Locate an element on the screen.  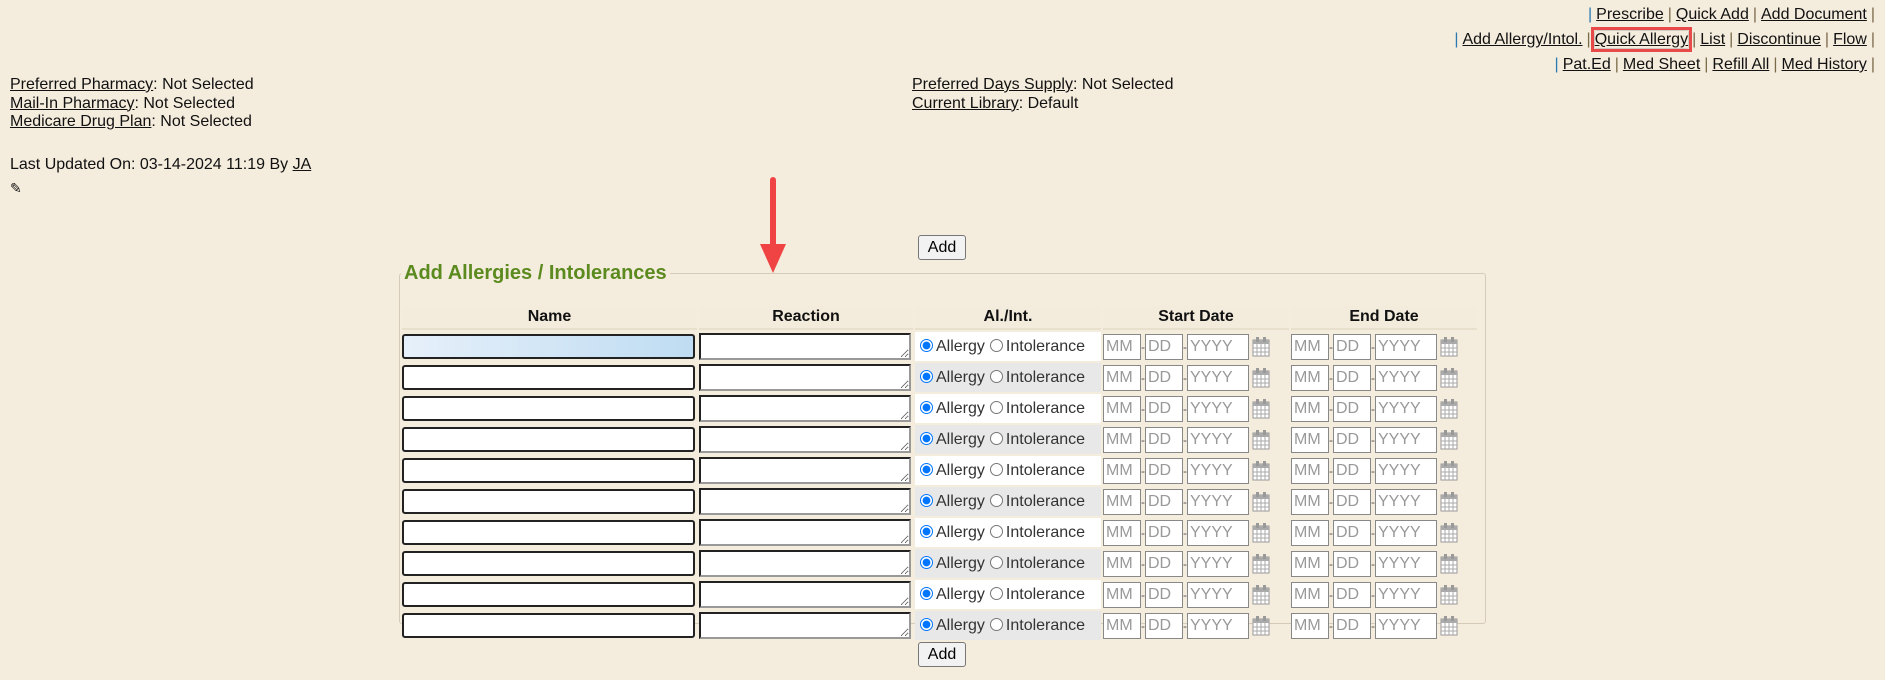
medicare-plan-link: Medicare Drug Plan is located at coordinates (81, 121).